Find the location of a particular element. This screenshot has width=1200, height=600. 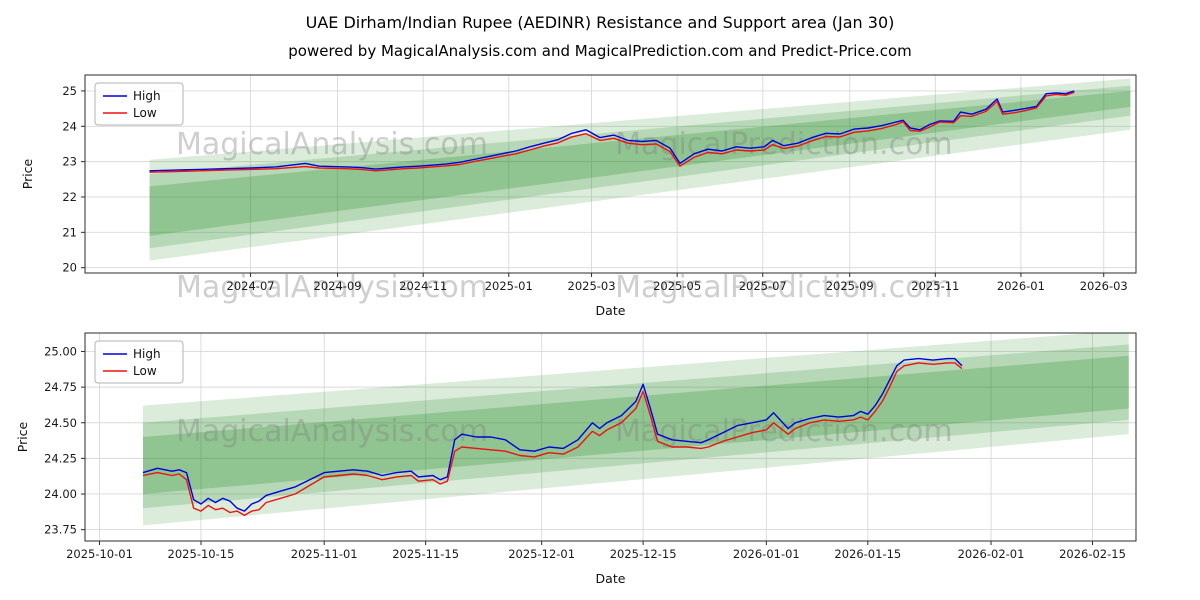

y-tick-label: 23 is located at coordinates (69, 162).